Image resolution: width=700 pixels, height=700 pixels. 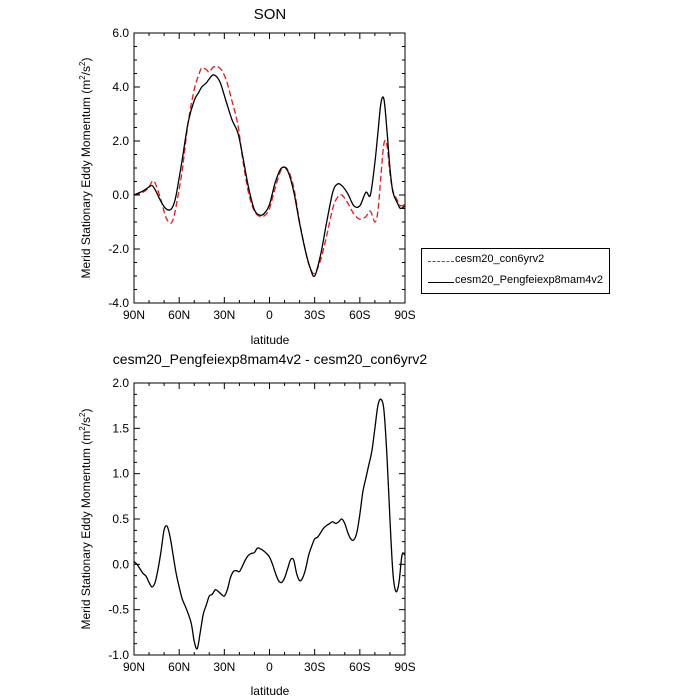 What do you see at coordinates (120, 474) in the screenshot?
I see `chart-bottom-ytick-label: 1.0` at bounding box center [120, 474].